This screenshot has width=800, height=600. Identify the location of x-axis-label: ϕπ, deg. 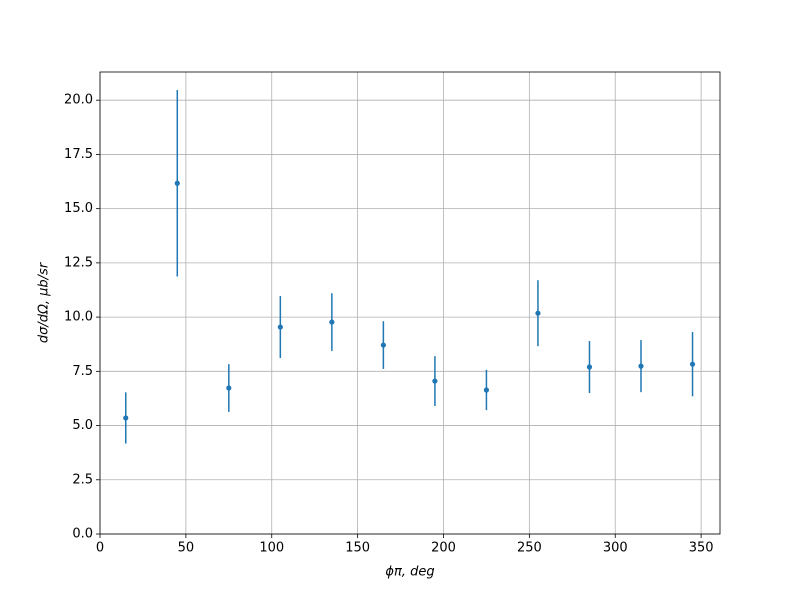
(409, 572).